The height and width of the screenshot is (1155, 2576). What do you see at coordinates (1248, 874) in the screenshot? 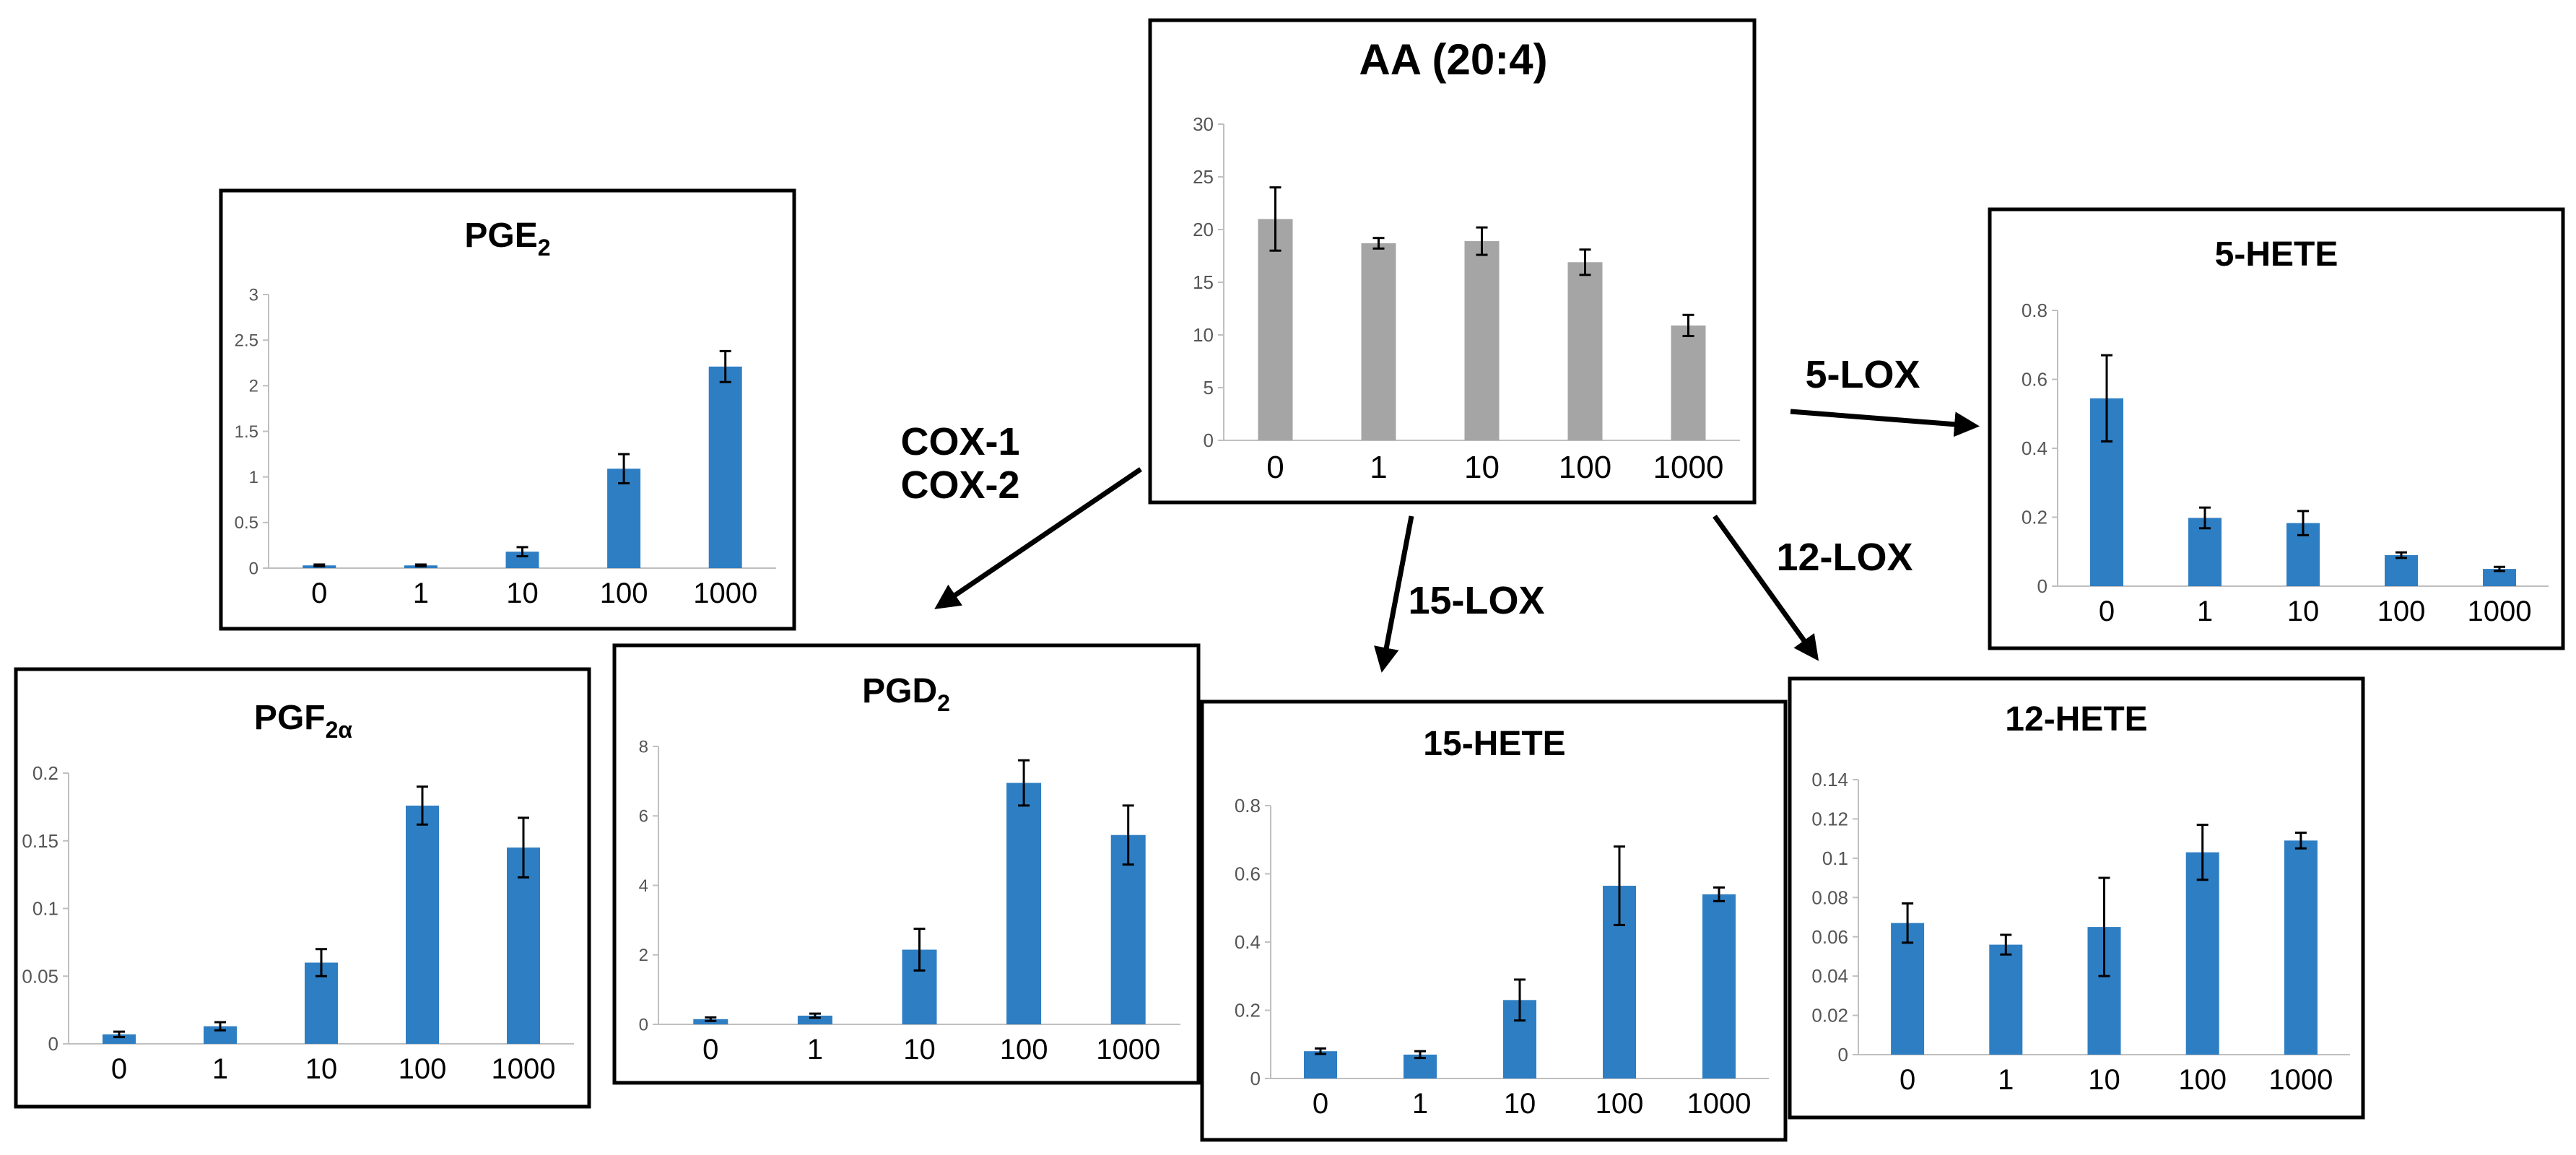
I see `y-tick-label: 0.6` at bounding box center [1248, 874].